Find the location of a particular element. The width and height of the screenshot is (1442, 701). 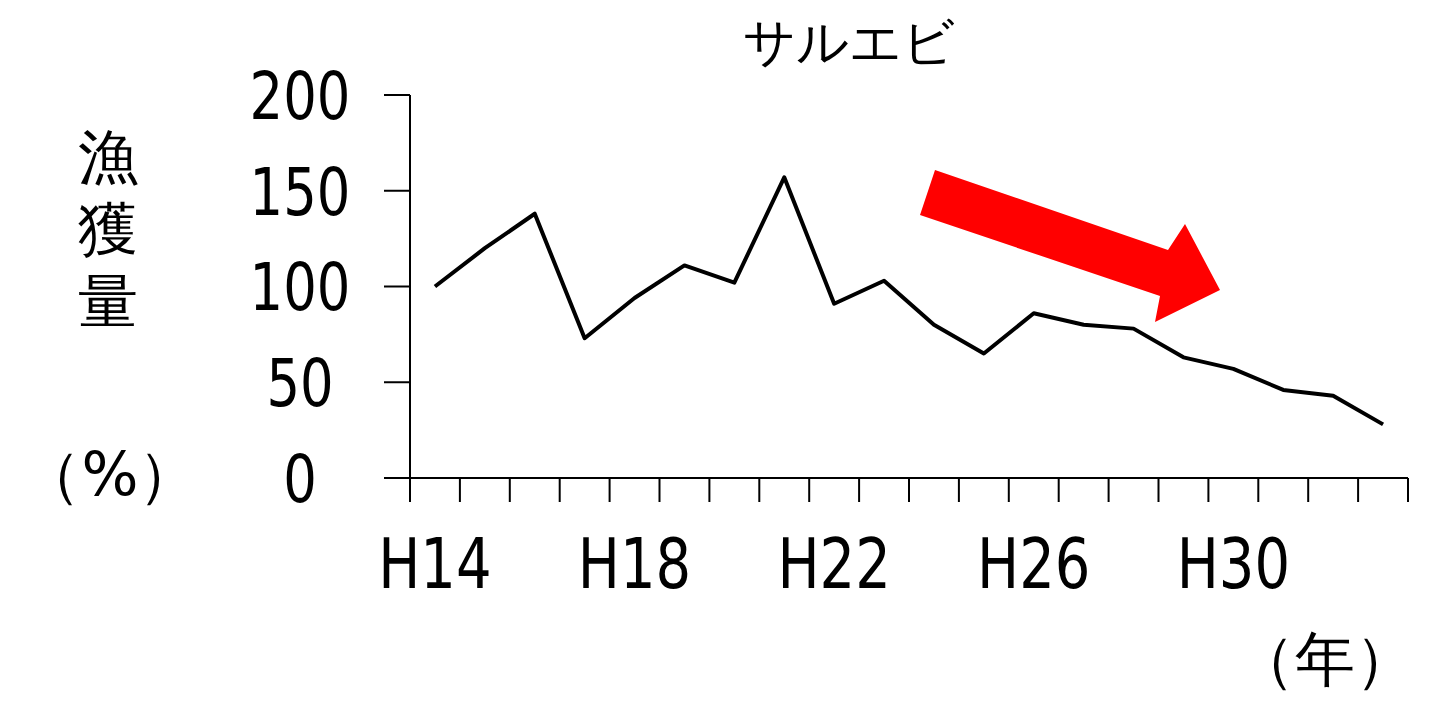

y-tick-label: 200 is located at coordinates (300, 96).